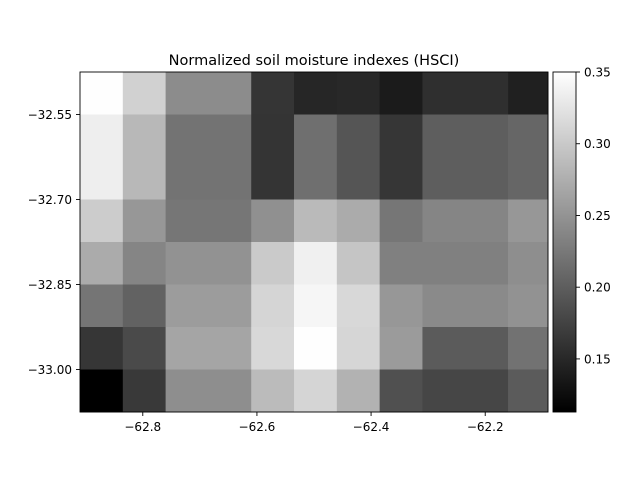  What do you see at coordinates (597, 216) in the screenshot?
I see `colorbar-tick-label: 0.25` at bounding box center [597, 216].